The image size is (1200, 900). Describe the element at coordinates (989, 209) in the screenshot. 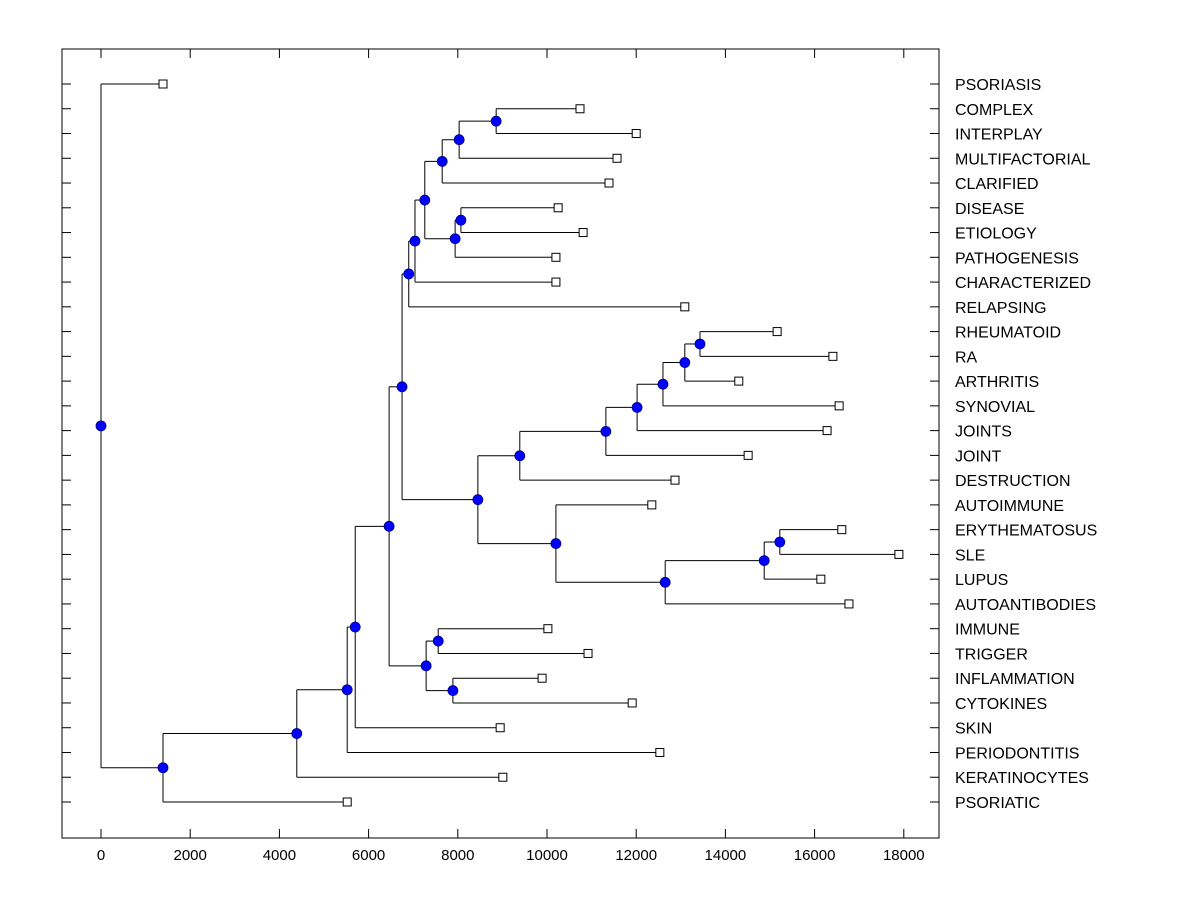

I see `leaf-label: DISEASE` at that location.